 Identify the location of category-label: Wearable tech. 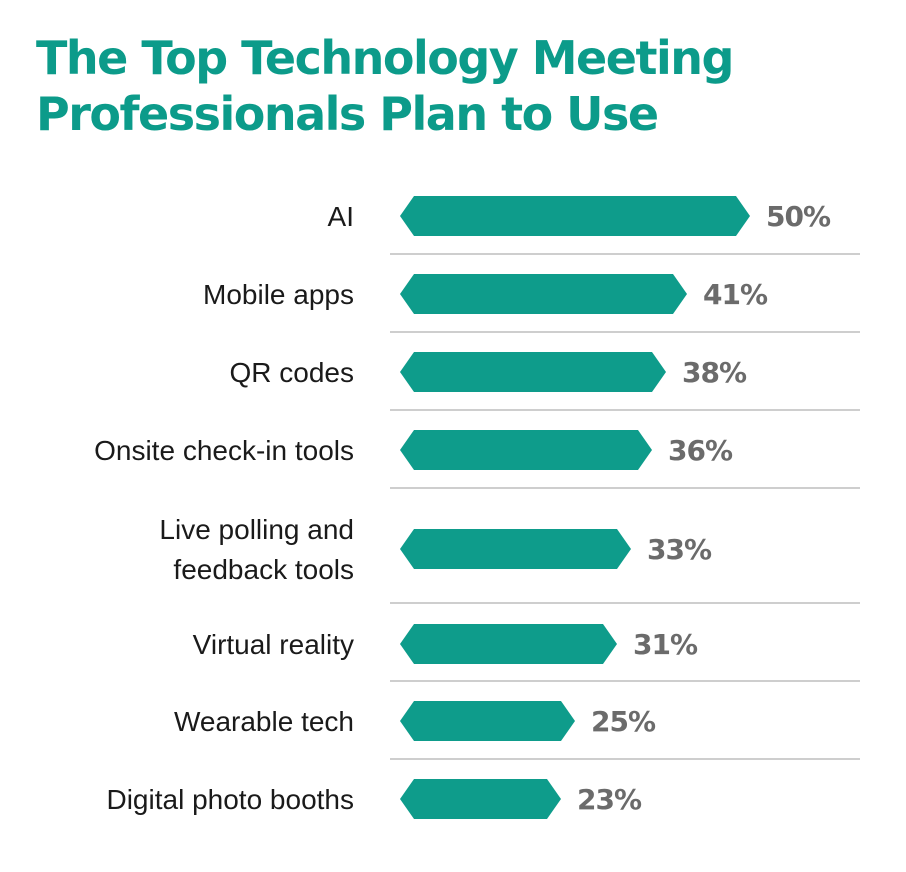
(264, 721).